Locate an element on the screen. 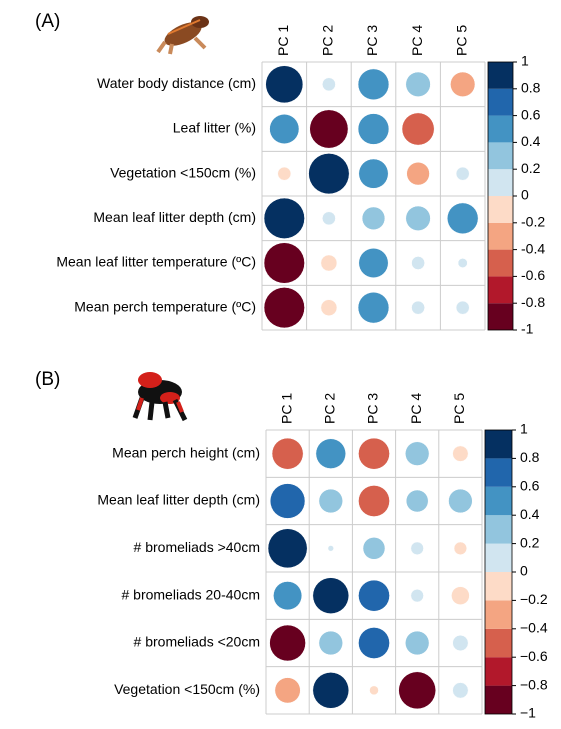 The image size is (561, 729). frog-a is located at coordinates (182, 35).